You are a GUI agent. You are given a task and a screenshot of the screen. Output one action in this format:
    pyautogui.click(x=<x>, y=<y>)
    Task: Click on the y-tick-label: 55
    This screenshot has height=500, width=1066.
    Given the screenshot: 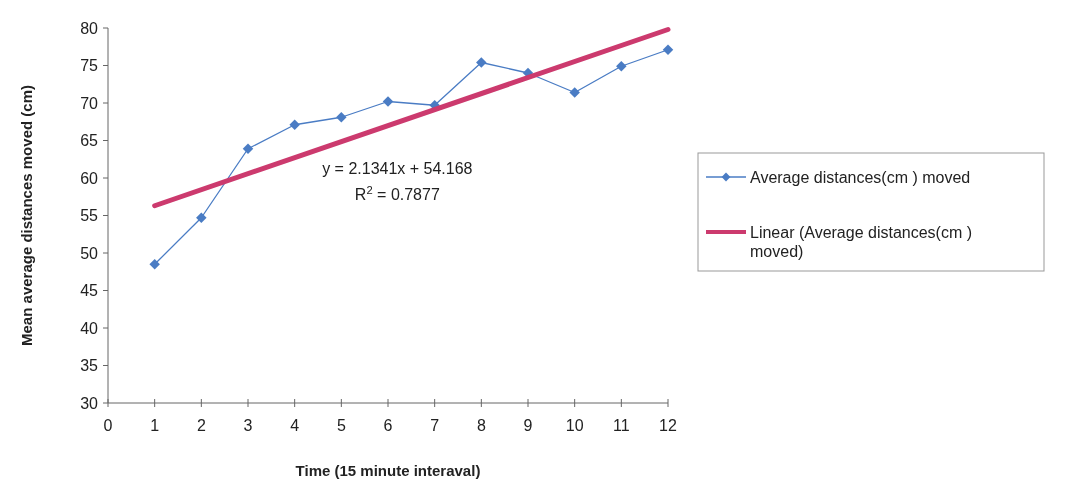 What is the action you would take?
    pyautogui.click(x=89, y=216)
    